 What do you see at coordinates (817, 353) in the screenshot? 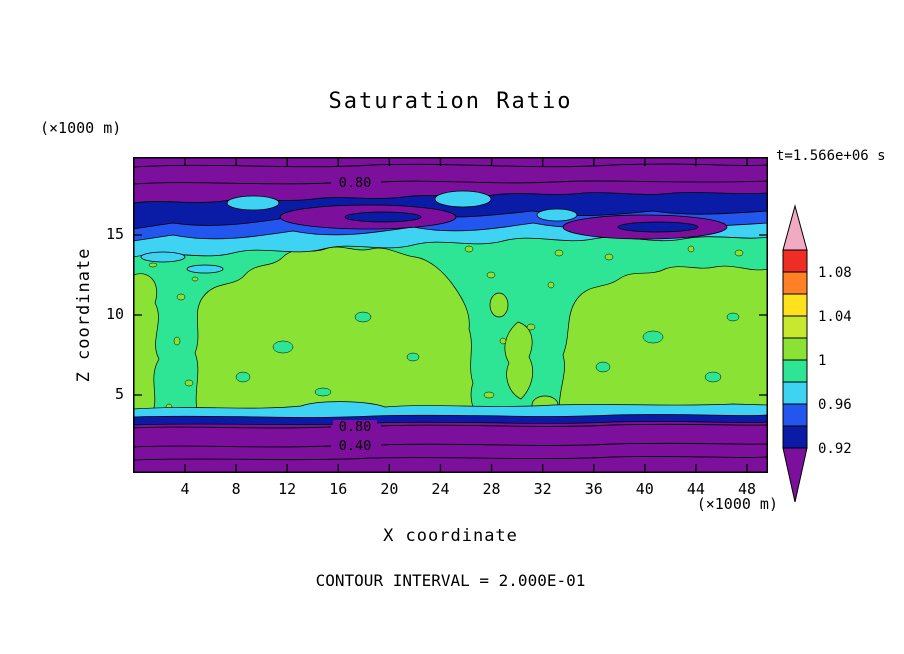
I see `colorbar: 1.08 1.04 1 0.96 0.92` at bounding box center [817, 353].